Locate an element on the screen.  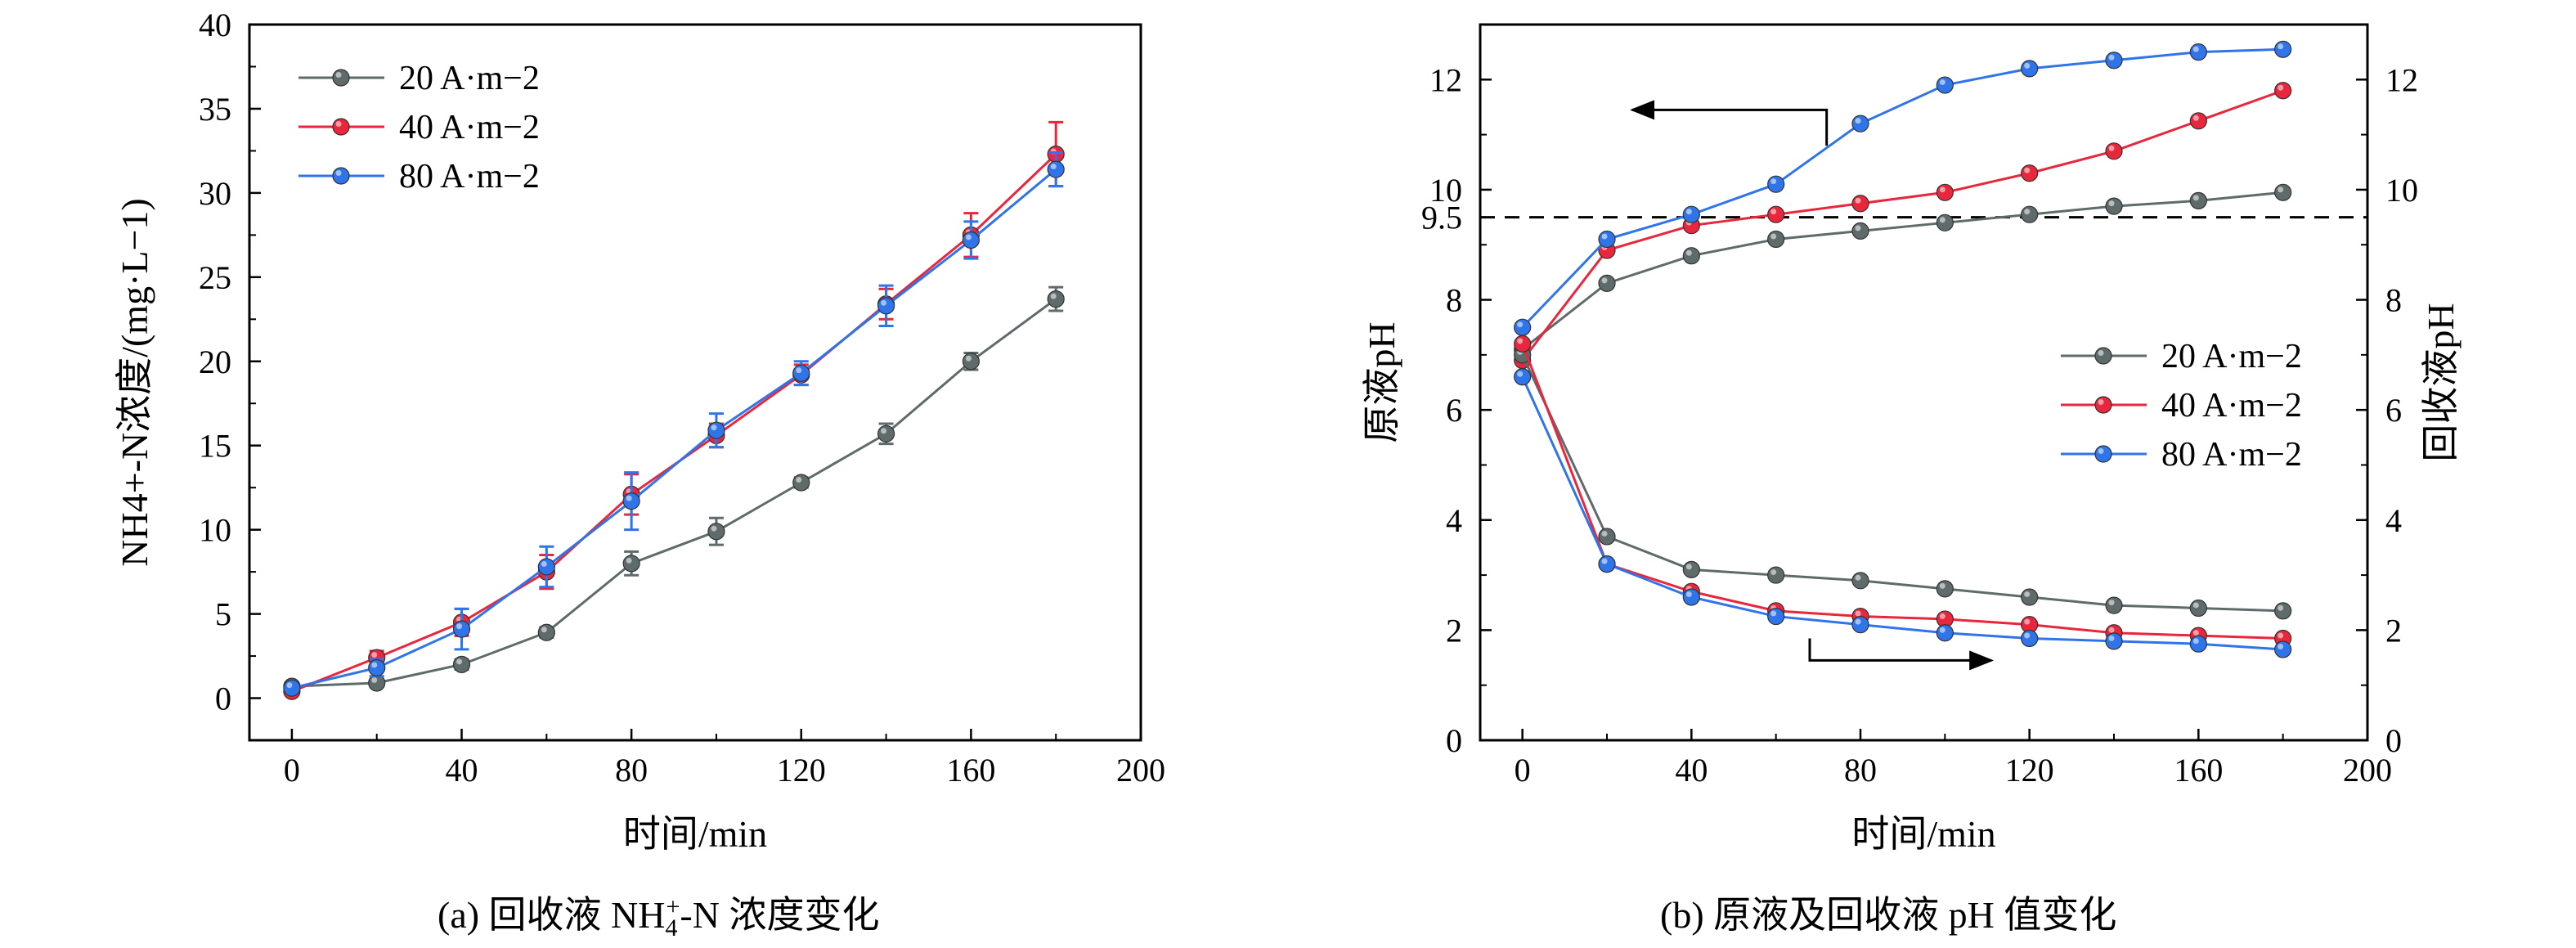
legend-marker-a-body is located at coordinates (341, 127).